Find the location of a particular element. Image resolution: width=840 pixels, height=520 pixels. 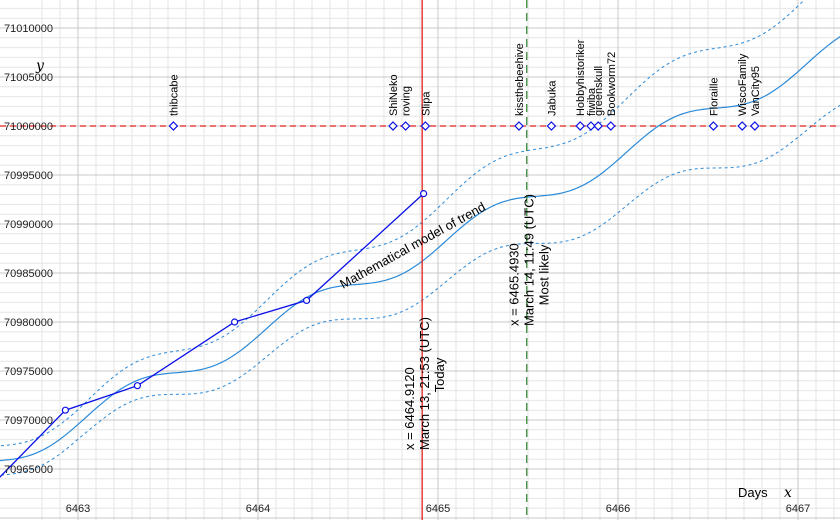

y-tick-label: 71010000 is located at coordinates (28, 29).